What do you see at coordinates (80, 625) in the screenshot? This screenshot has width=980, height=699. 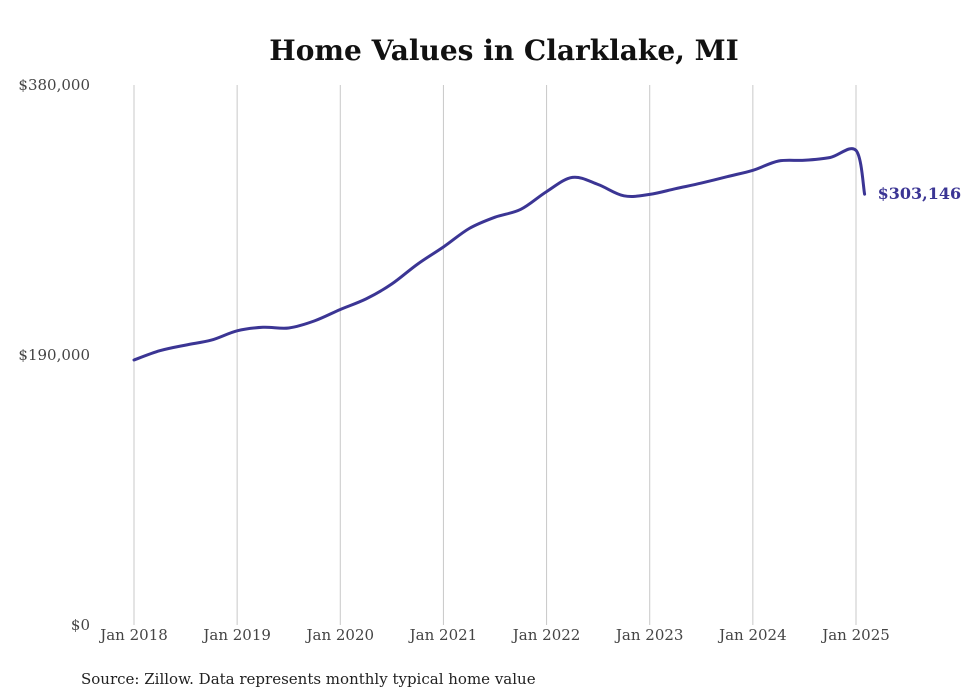 I see `y-tick-label: $0` at bounding box center [80, 625].